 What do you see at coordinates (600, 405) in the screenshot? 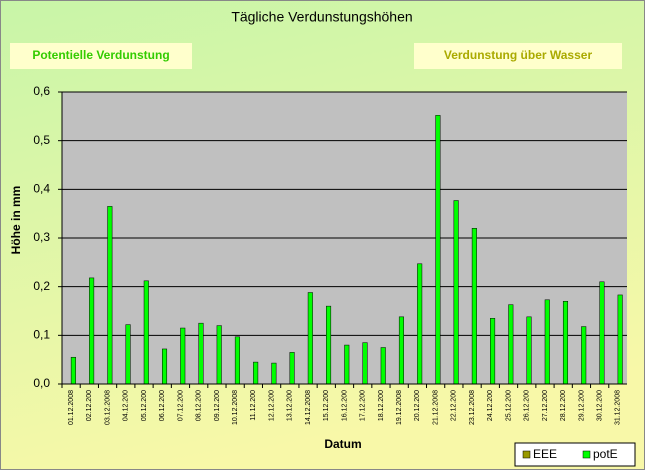
I see `x-tick-label: 30.12.200` at bounding box center [600, 405].